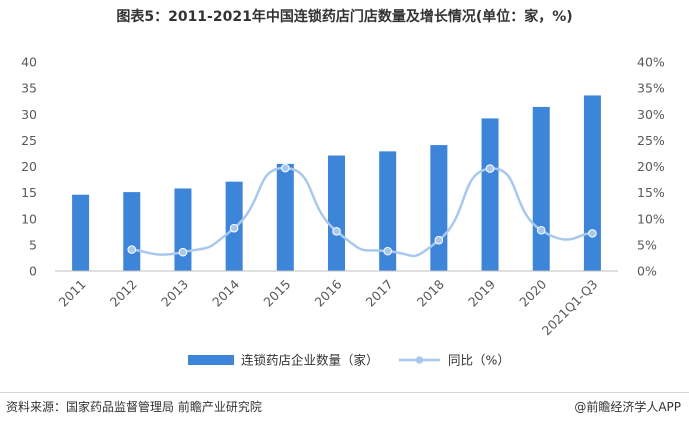 The height and width of the screenshot is (423, 689). What do you see at coordinates (132, 249) in the screenshot?
I see `growth-point-2012` at bounding box center [132, 249].